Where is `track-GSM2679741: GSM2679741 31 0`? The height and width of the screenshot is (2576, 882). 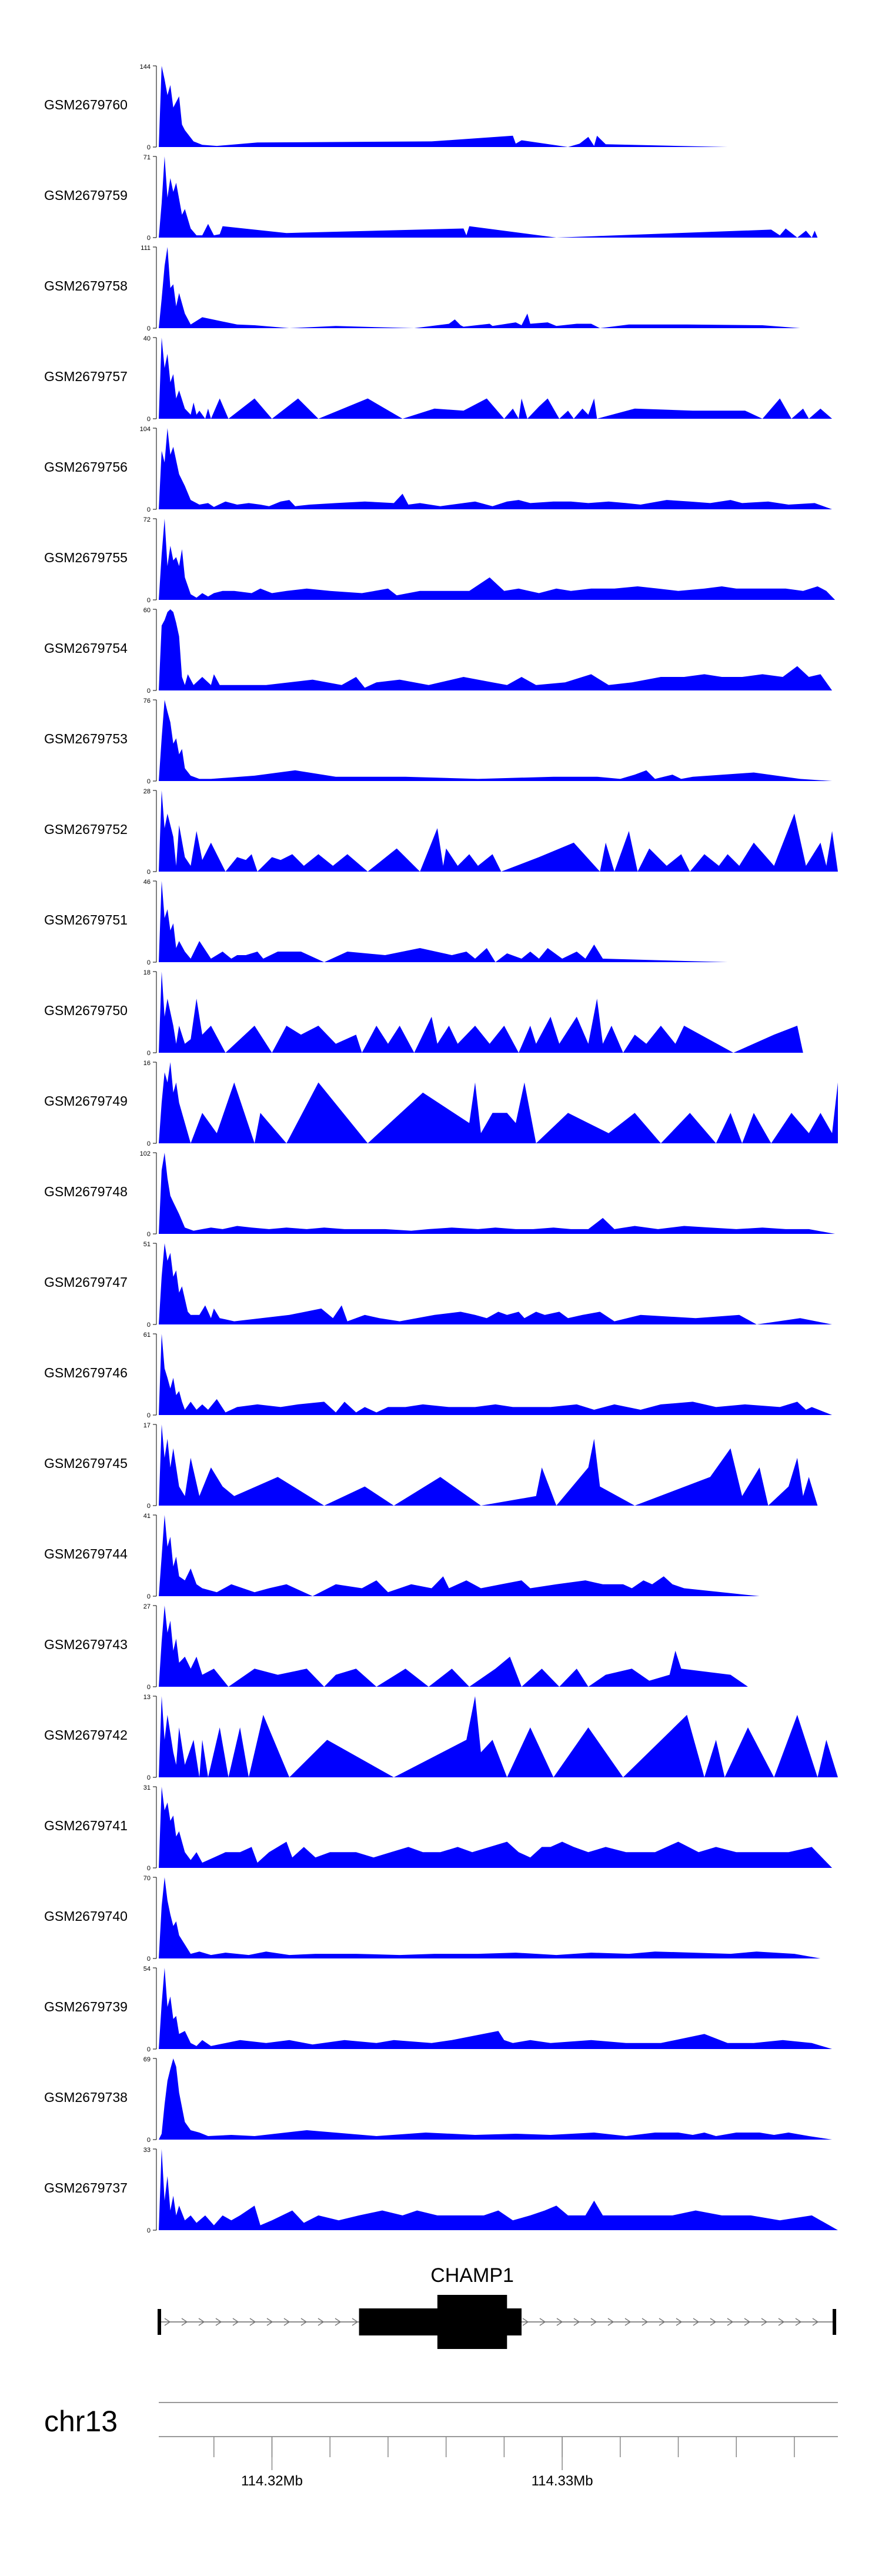
track-GSM2679741: GSM2679741 31 0 is located at coordinates (438, 1828).